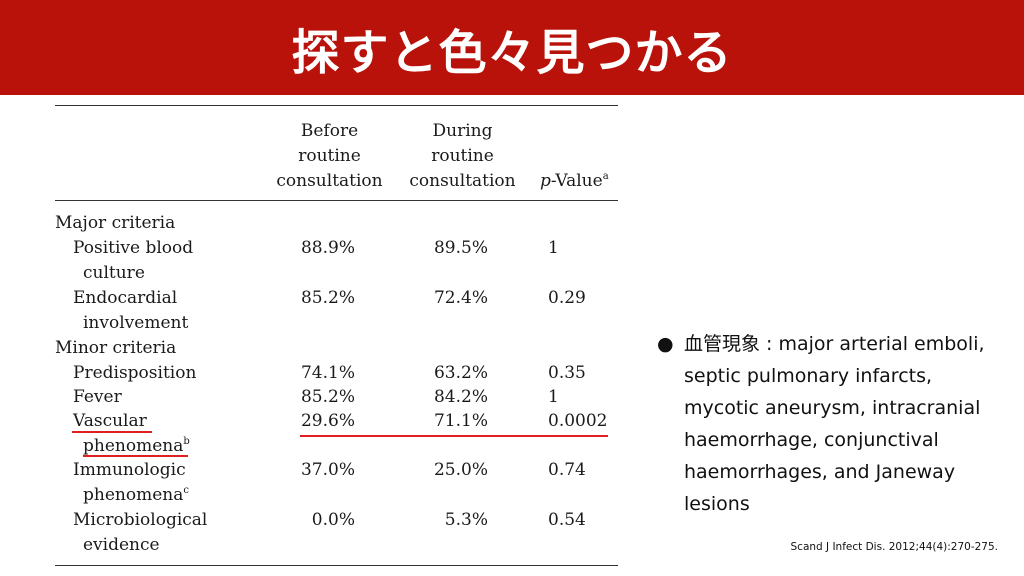  Describe the element at coordinates (460, 373) in the screenshot. I see `cell-during: 63.2%` at that location.